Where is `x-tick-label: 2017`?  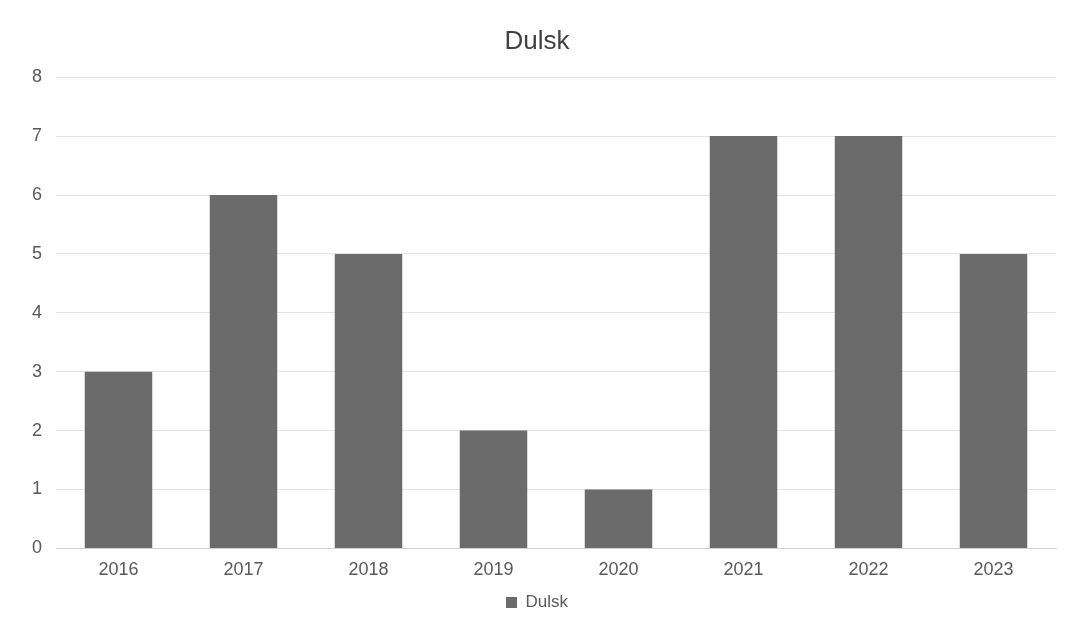 x-tick-label: 2017 is located at coordinates (243, 569).